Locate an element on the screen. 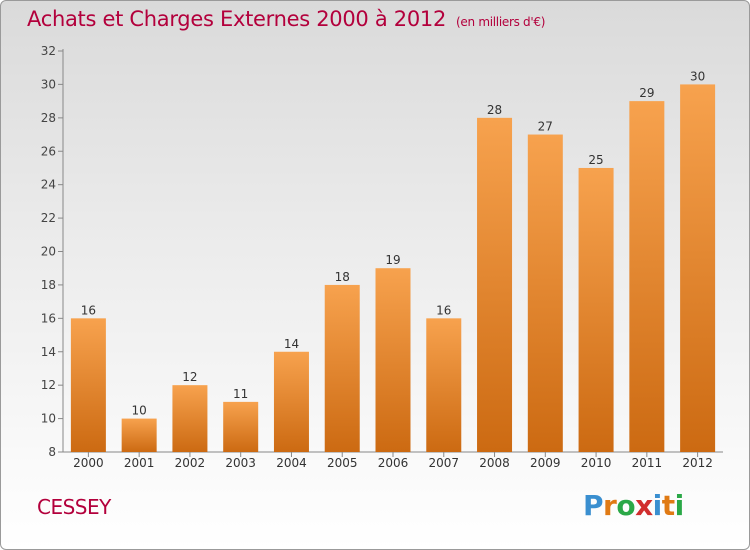 The image size is (750, 550). bar-value-label: 18 is located at coordinates (342, 277).